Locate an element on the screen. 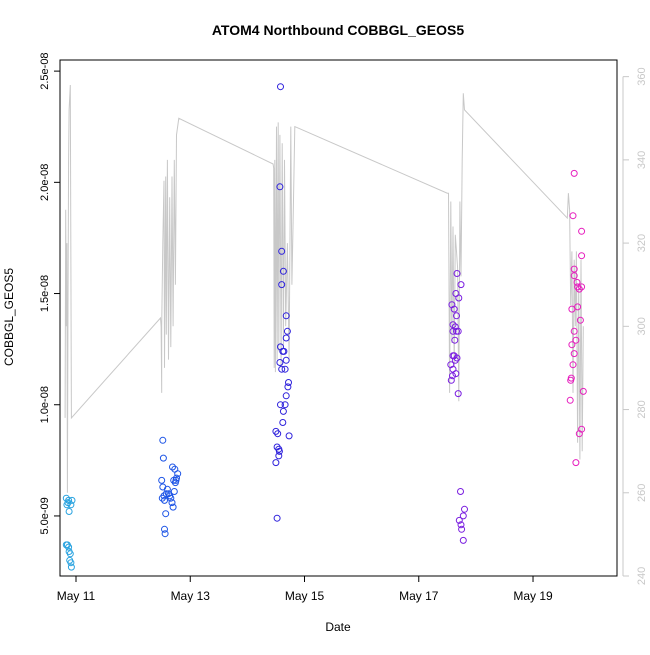  y-tick-label: 2.0e-08 is located at coordinates (45, 182).